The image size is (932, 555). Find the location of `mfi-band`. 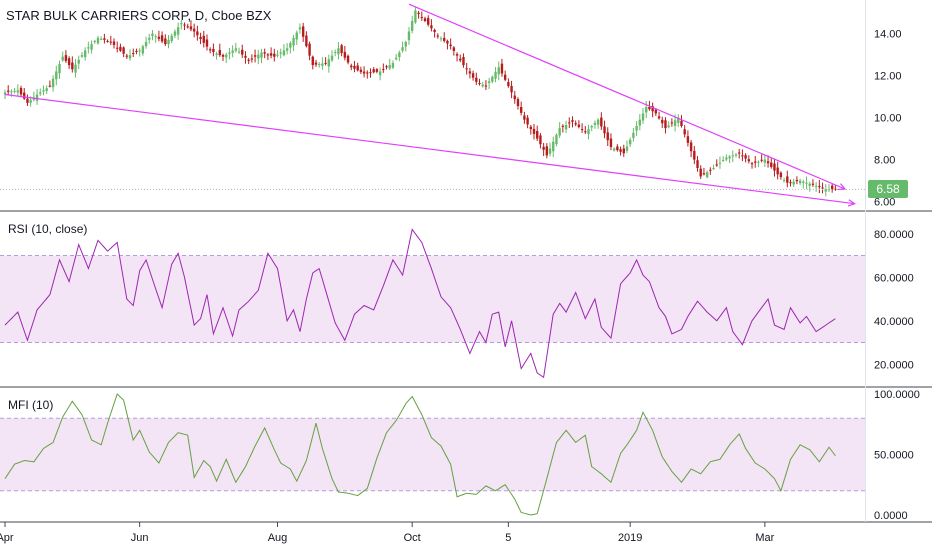

mfi-band is located at coordinates (432, 454).